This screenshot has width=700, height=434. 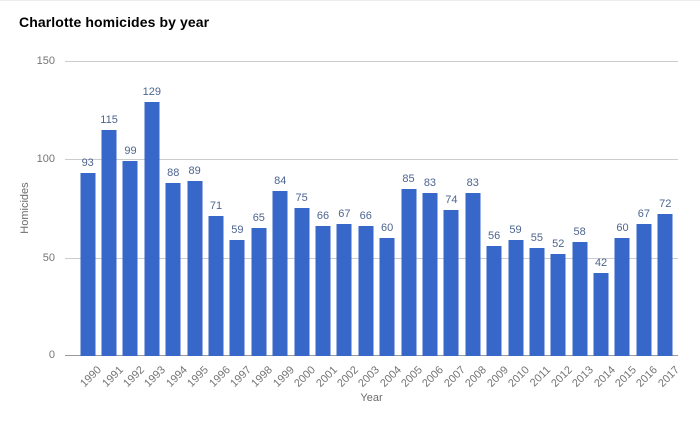 What do you see at coordinates (280, 273) in the screenshot?
I see `bar-1999` at bounding box center [280, 273].